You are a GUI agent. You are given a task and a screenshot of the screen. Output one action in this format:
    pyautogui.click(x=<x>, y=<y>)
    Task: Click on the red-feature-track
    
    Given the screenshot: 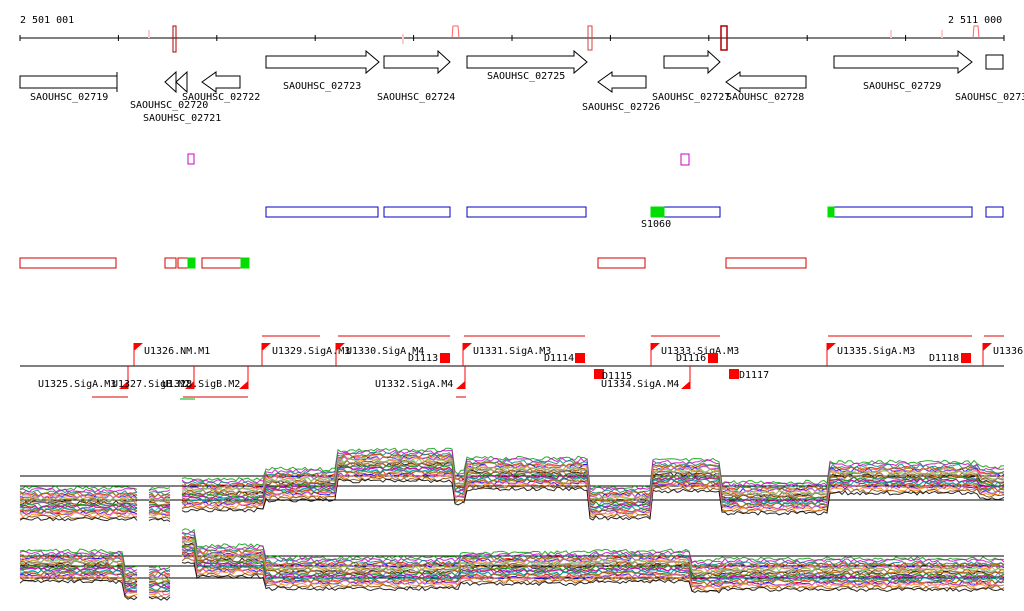 What is the action you would take?
    pyautogui.click(x=413, y=263)
    